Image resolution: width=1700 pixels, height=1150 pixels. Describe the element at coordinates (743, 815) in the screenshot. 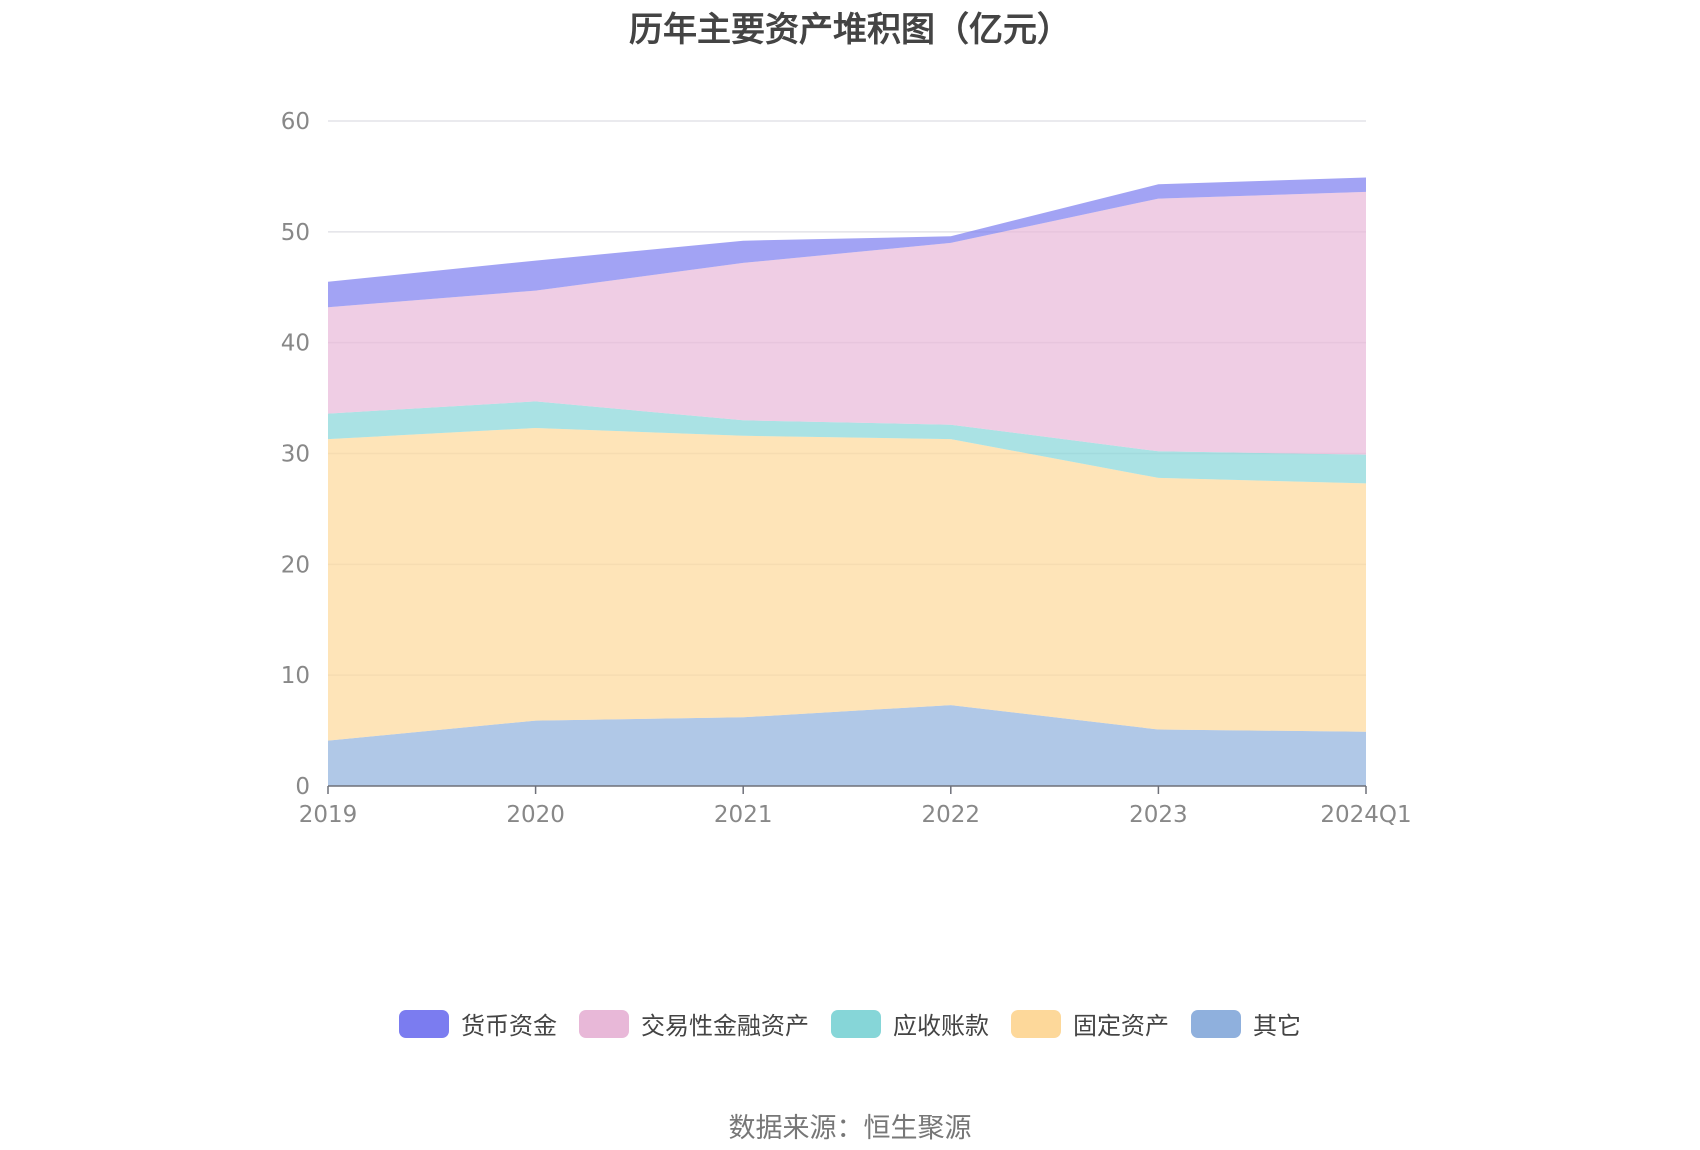

I see `x-tick-label: 2021` at that location.